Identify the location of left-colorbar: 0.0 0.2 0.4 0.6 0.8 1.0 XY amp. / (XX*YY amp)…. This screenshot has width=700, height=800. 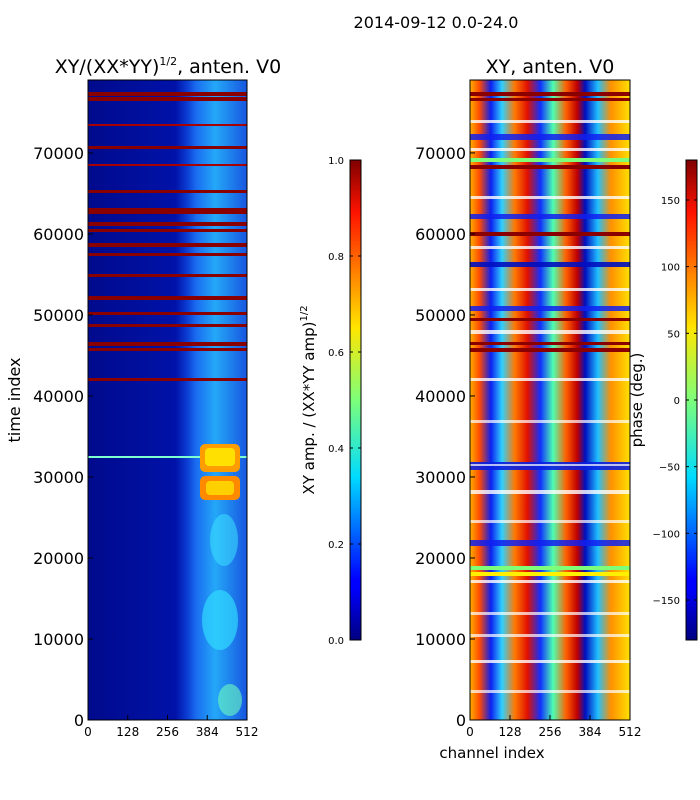
(330, 401).